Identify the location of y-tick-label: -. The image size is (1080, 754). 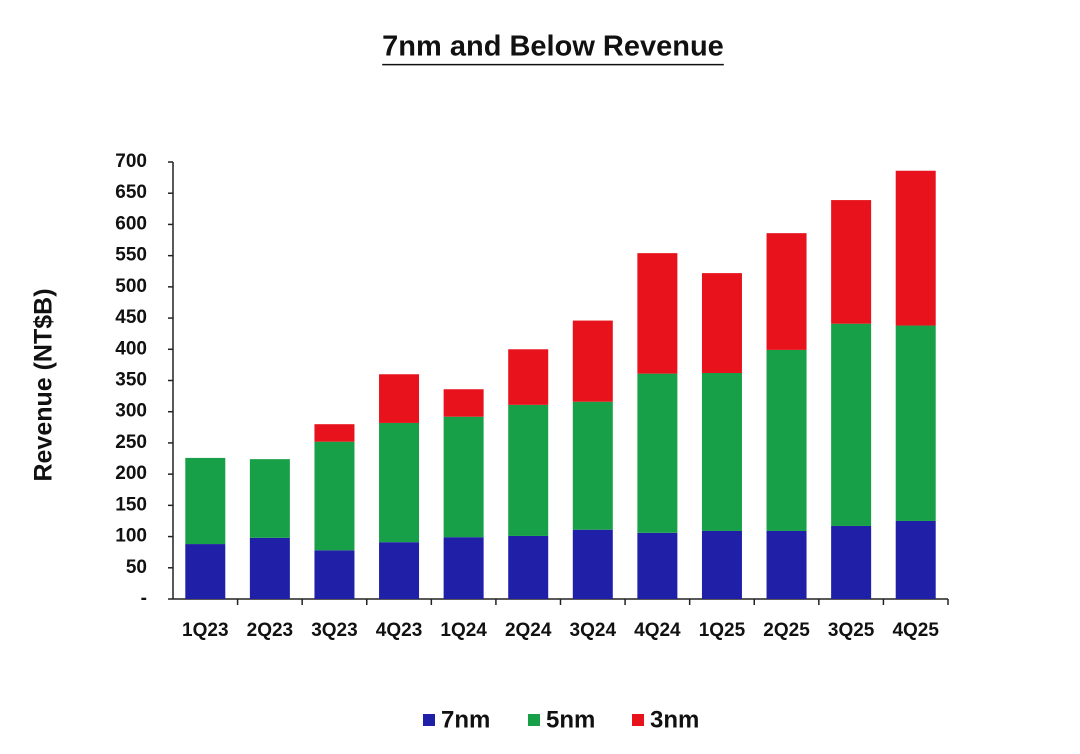
(144, 598).